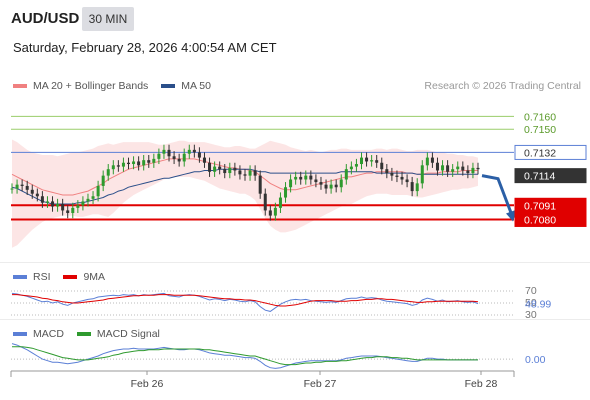  I want to click on rsi-ma-line, so click(245, 300).